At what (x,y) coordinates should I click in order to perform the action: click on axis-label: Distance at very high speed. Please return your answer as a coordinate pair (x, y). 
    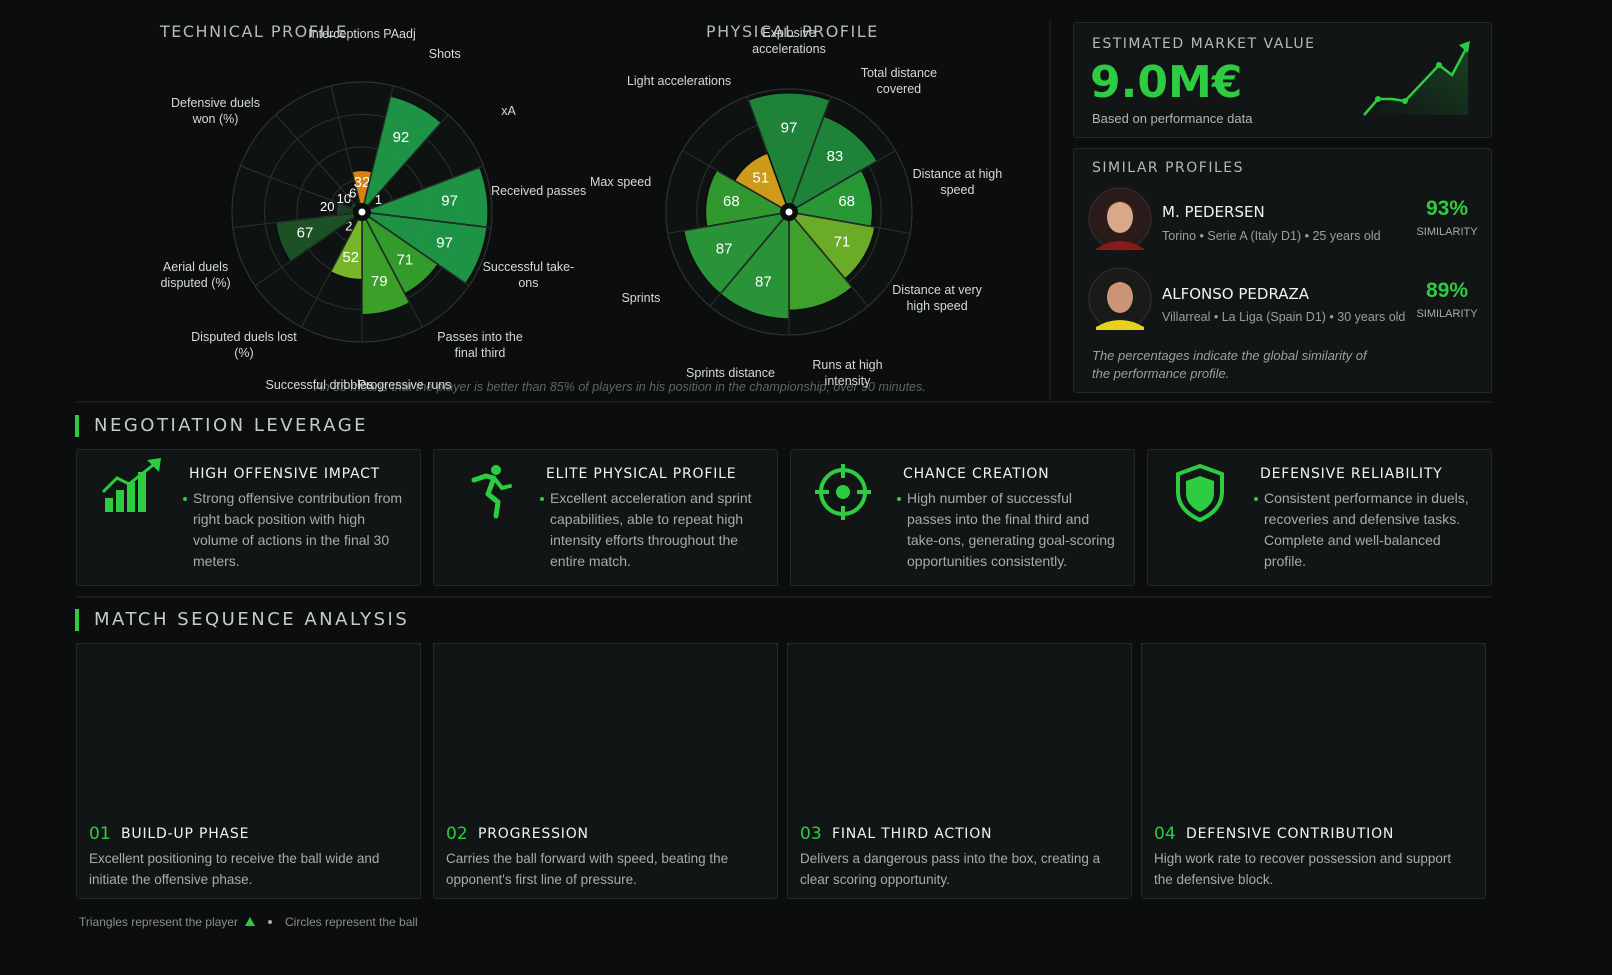
    Looking at the image, I should click on (937, 297).